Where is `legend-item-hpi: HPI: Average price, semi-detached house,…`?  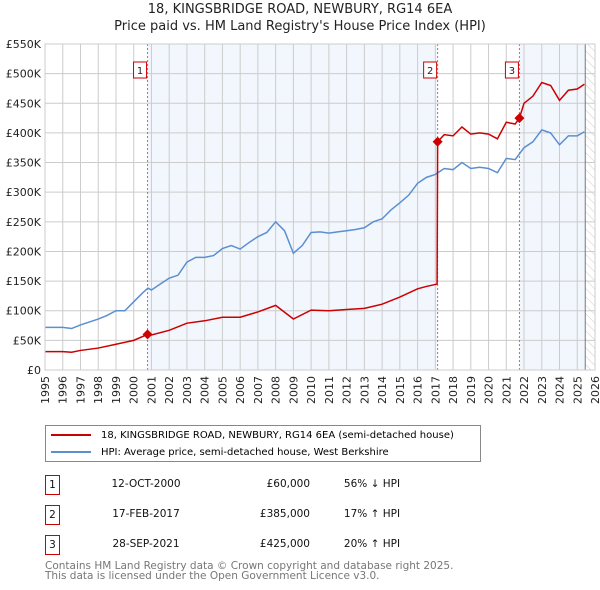
legend-item-hpi: HPI: Average price, semi-detached house,… is located at coordinates (220, 452).